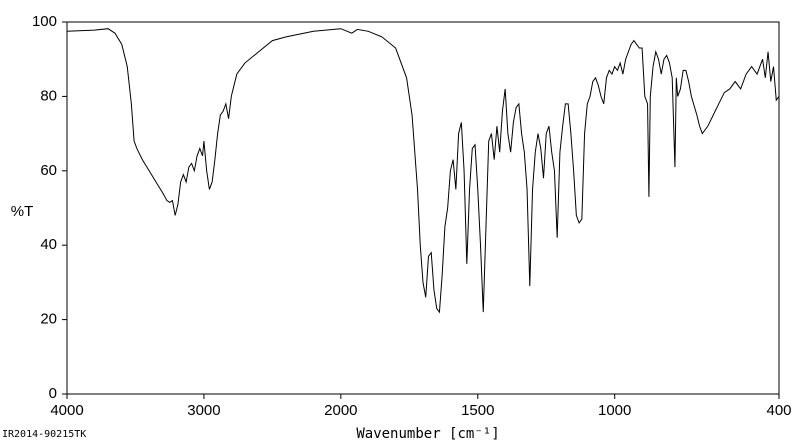 The width and height of the screenshot is (800, 446). I want to click on y-tick-label: 60, so click(48, 170).